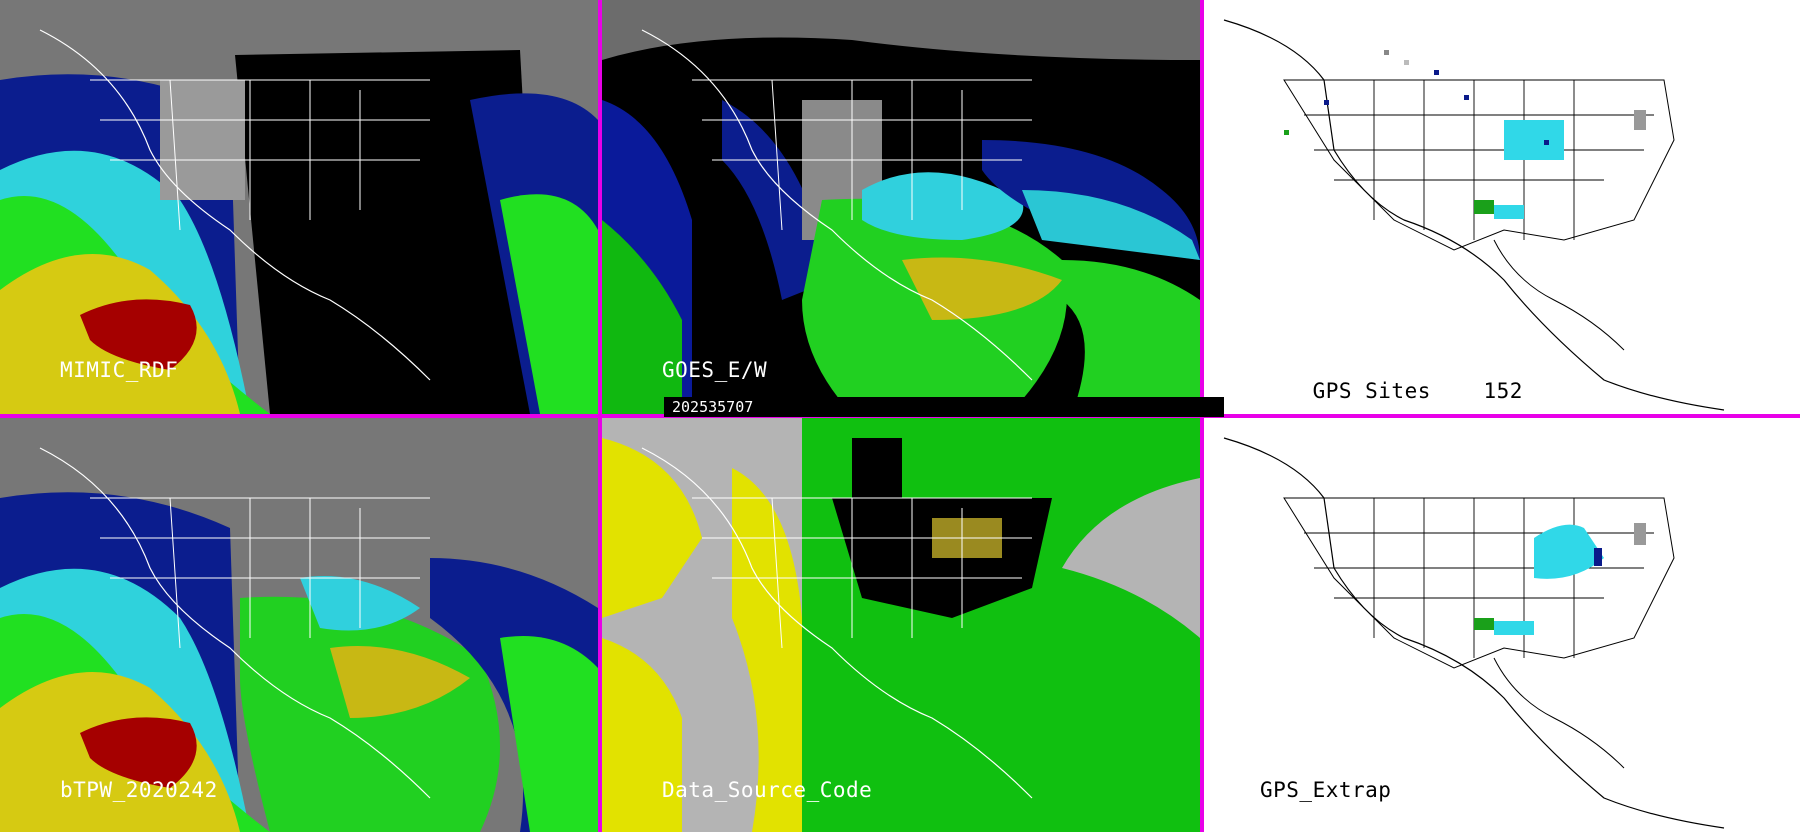 Image resolution: width=1800 pixels, height=832 pixels. I want to click on gps-sites-map, so click(1474, 215).